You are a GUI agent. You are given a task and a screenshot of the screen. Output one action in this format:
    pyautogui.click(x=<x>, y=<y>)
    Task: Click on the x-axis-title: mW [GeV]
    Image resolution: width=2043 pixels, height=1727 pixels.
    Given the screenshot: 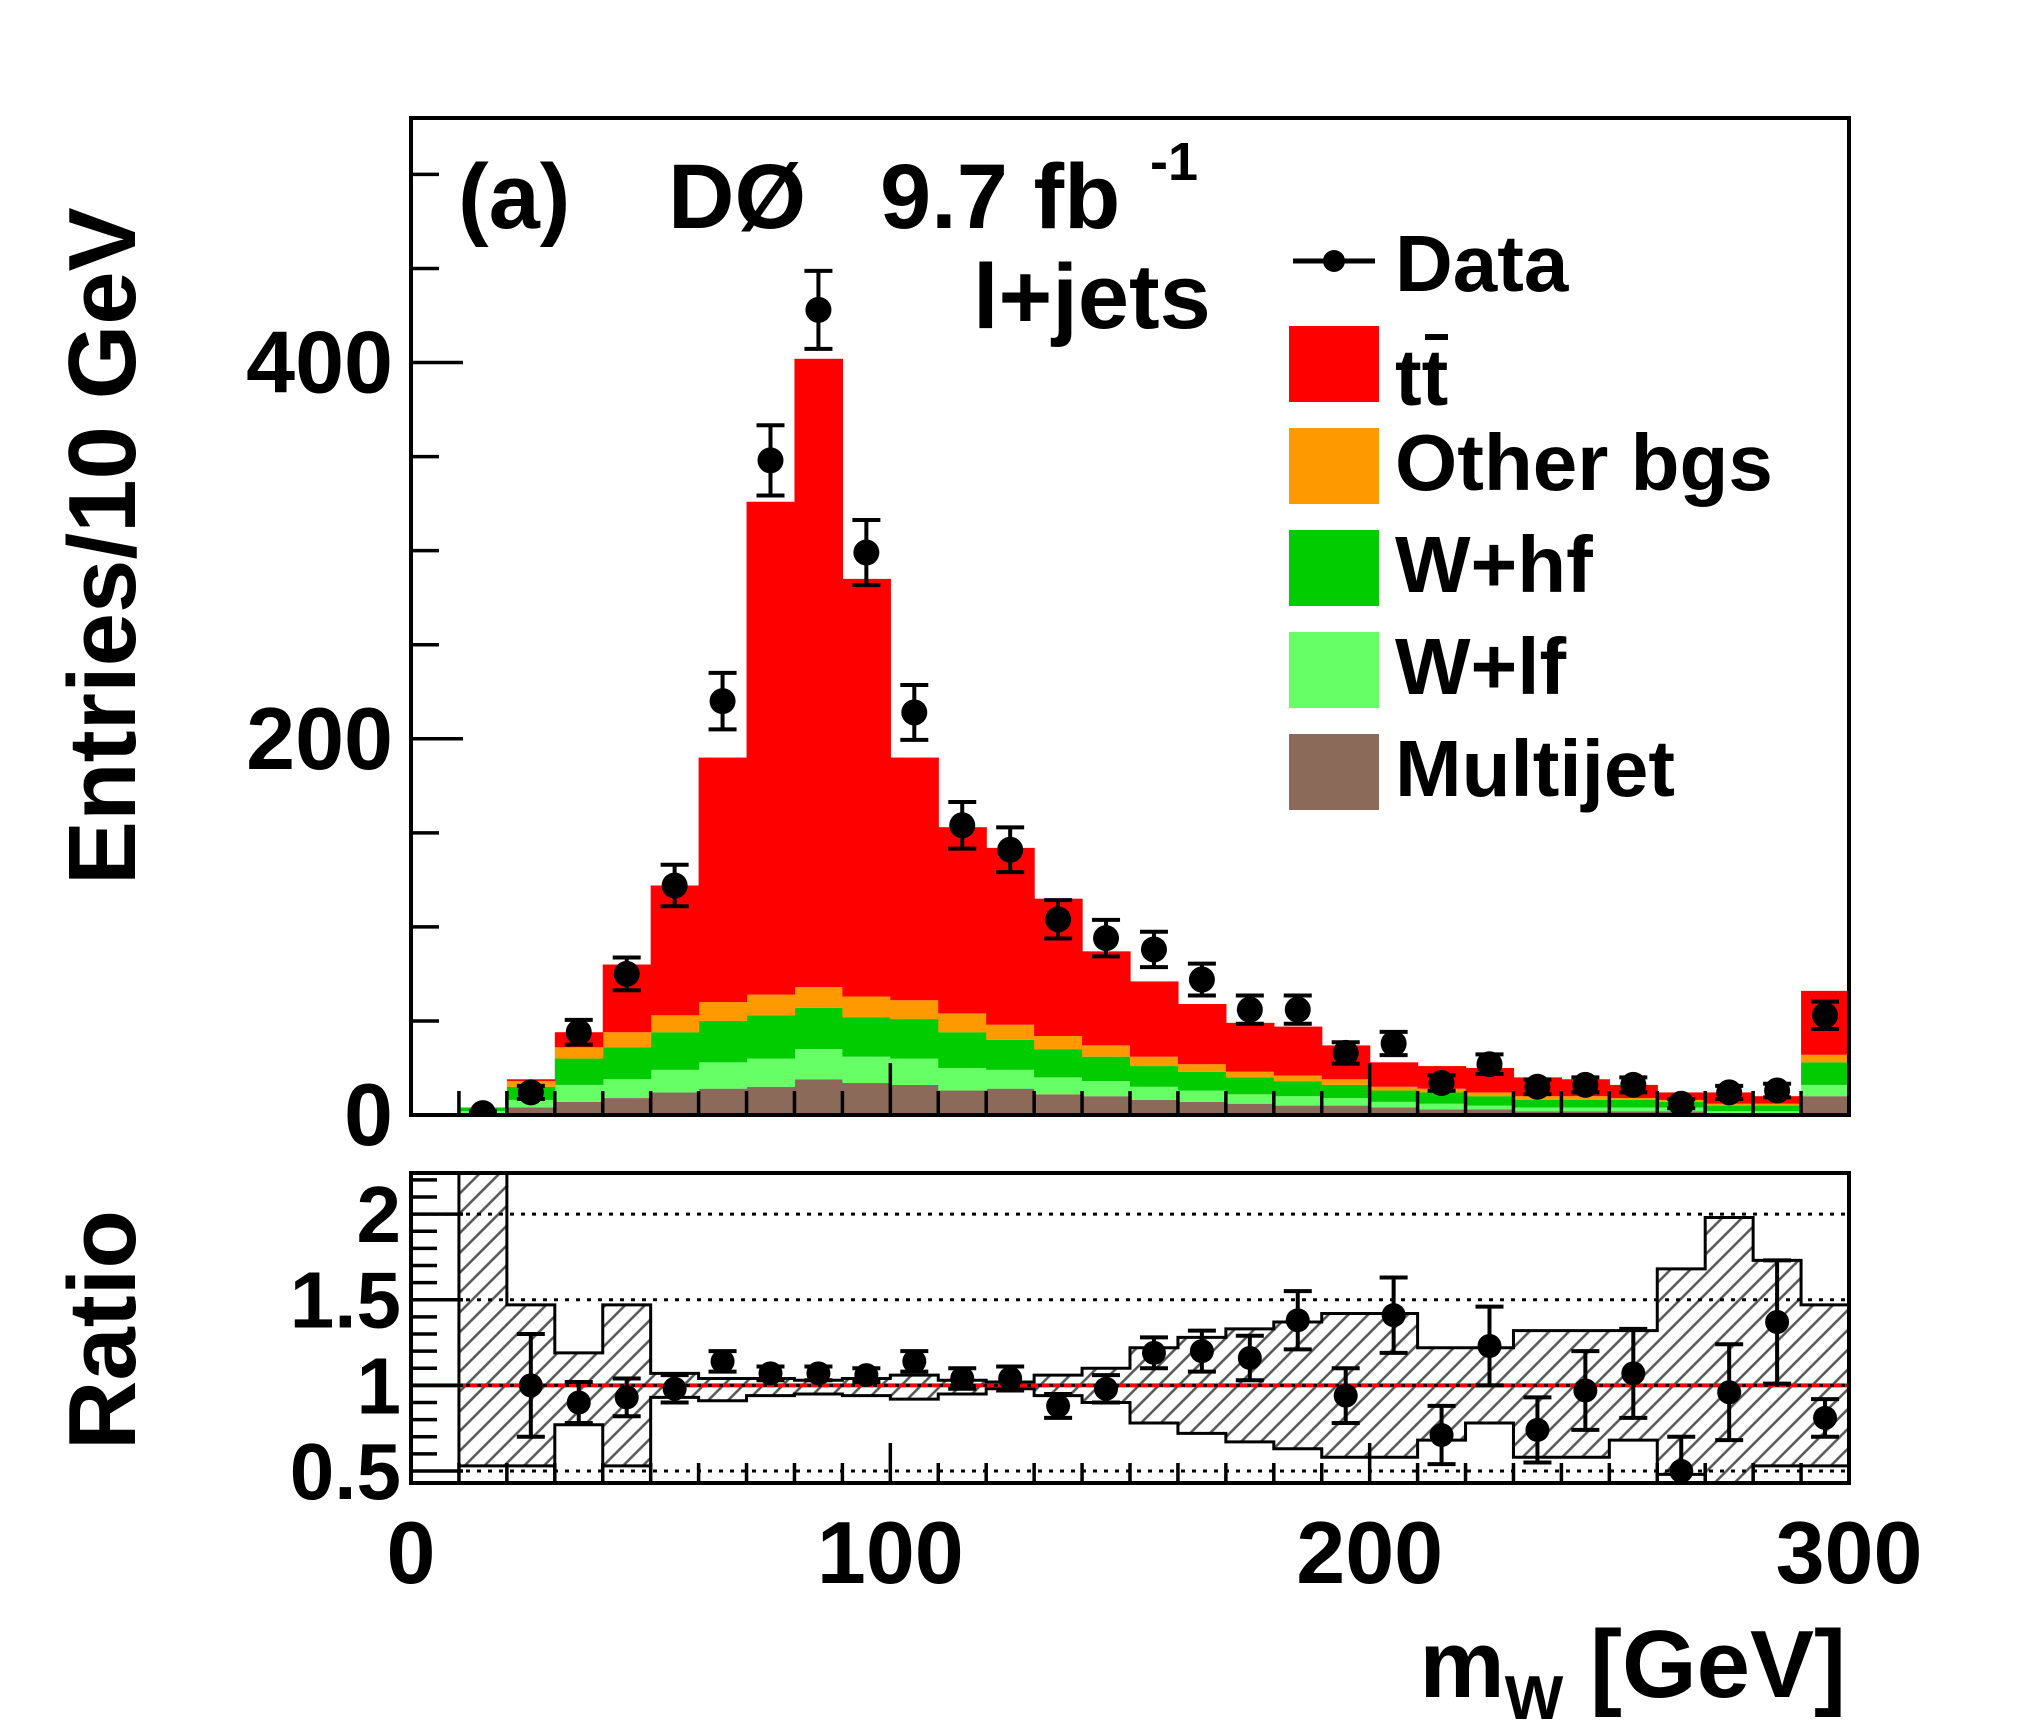 What is the action you would take?
    pyautogui.click(x=1632, y=1669)
    